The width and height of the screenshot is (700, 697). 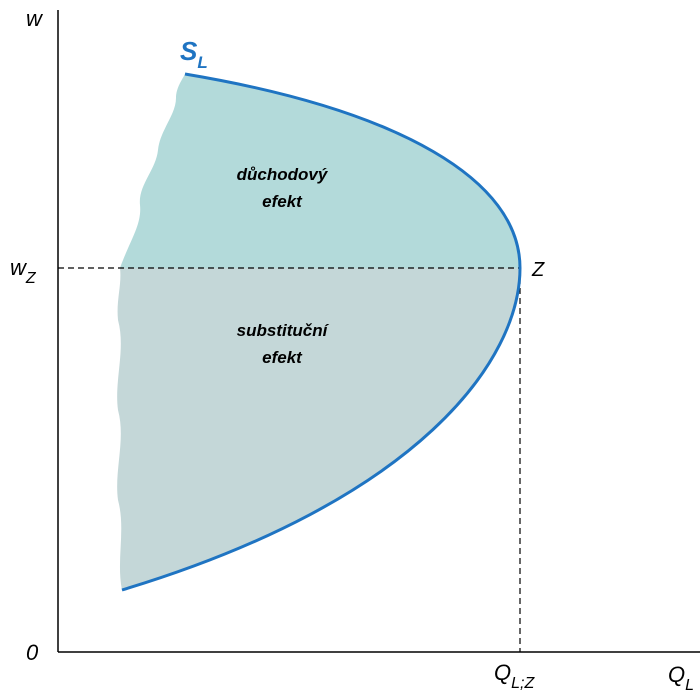 I want to click on quantity-label: QL;Z, so click(x=514, y=676).